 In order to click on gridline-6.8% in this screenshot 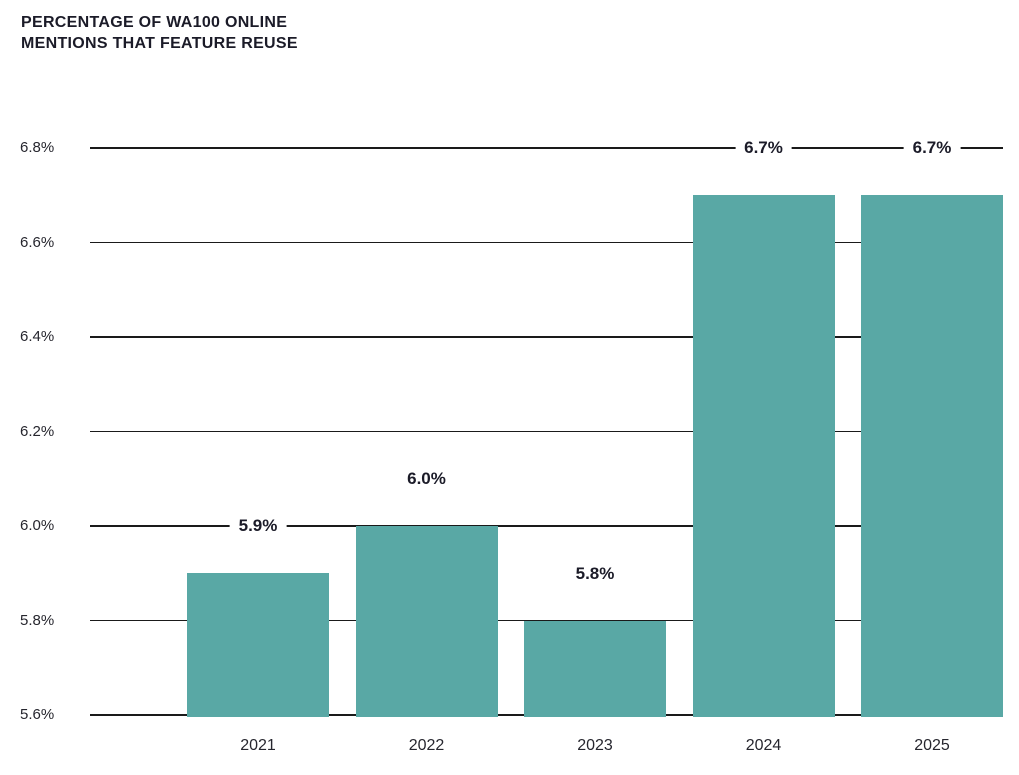, I will do `click(546, 148)`.